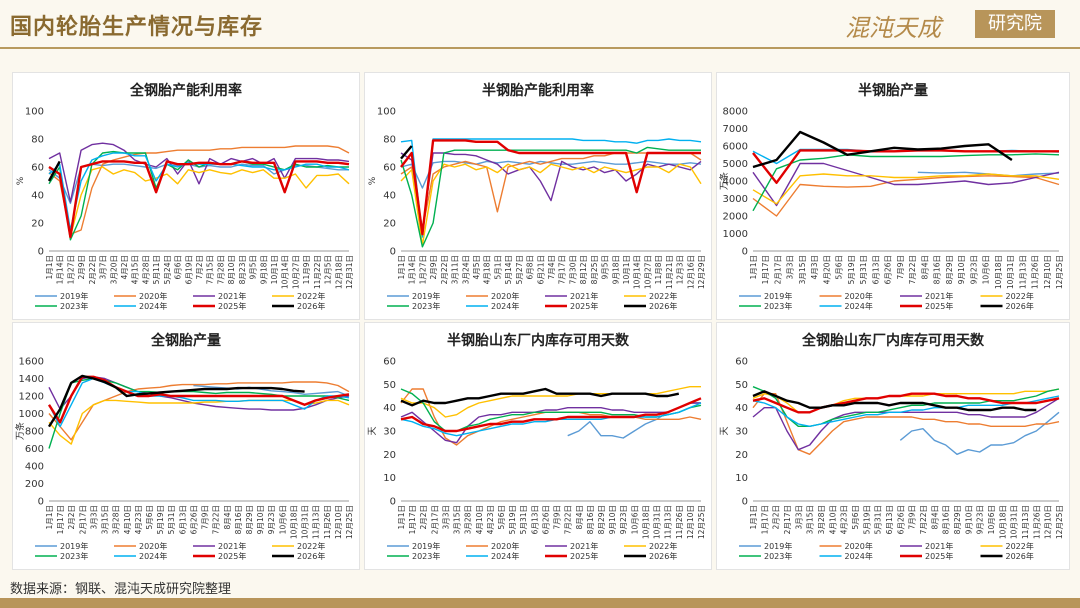 The image size is (1080, 608). What do you see at coordinates (253, 267) in the screenshot?
I see `x-tick-label: 9月5日` at bounding box center [253, 267].